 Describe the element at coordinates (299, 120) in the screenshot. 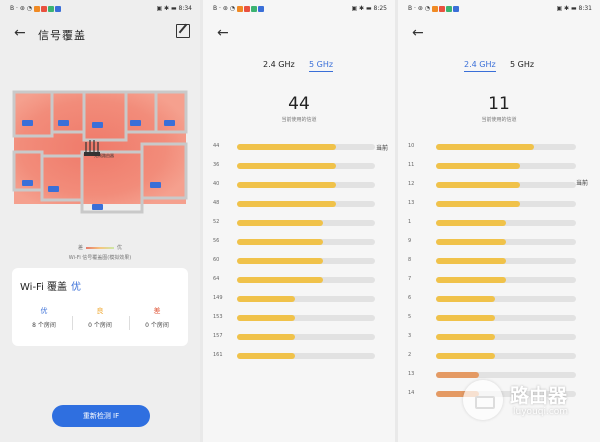

I see `current-channel-caption: 当前使用的信道` at that location.